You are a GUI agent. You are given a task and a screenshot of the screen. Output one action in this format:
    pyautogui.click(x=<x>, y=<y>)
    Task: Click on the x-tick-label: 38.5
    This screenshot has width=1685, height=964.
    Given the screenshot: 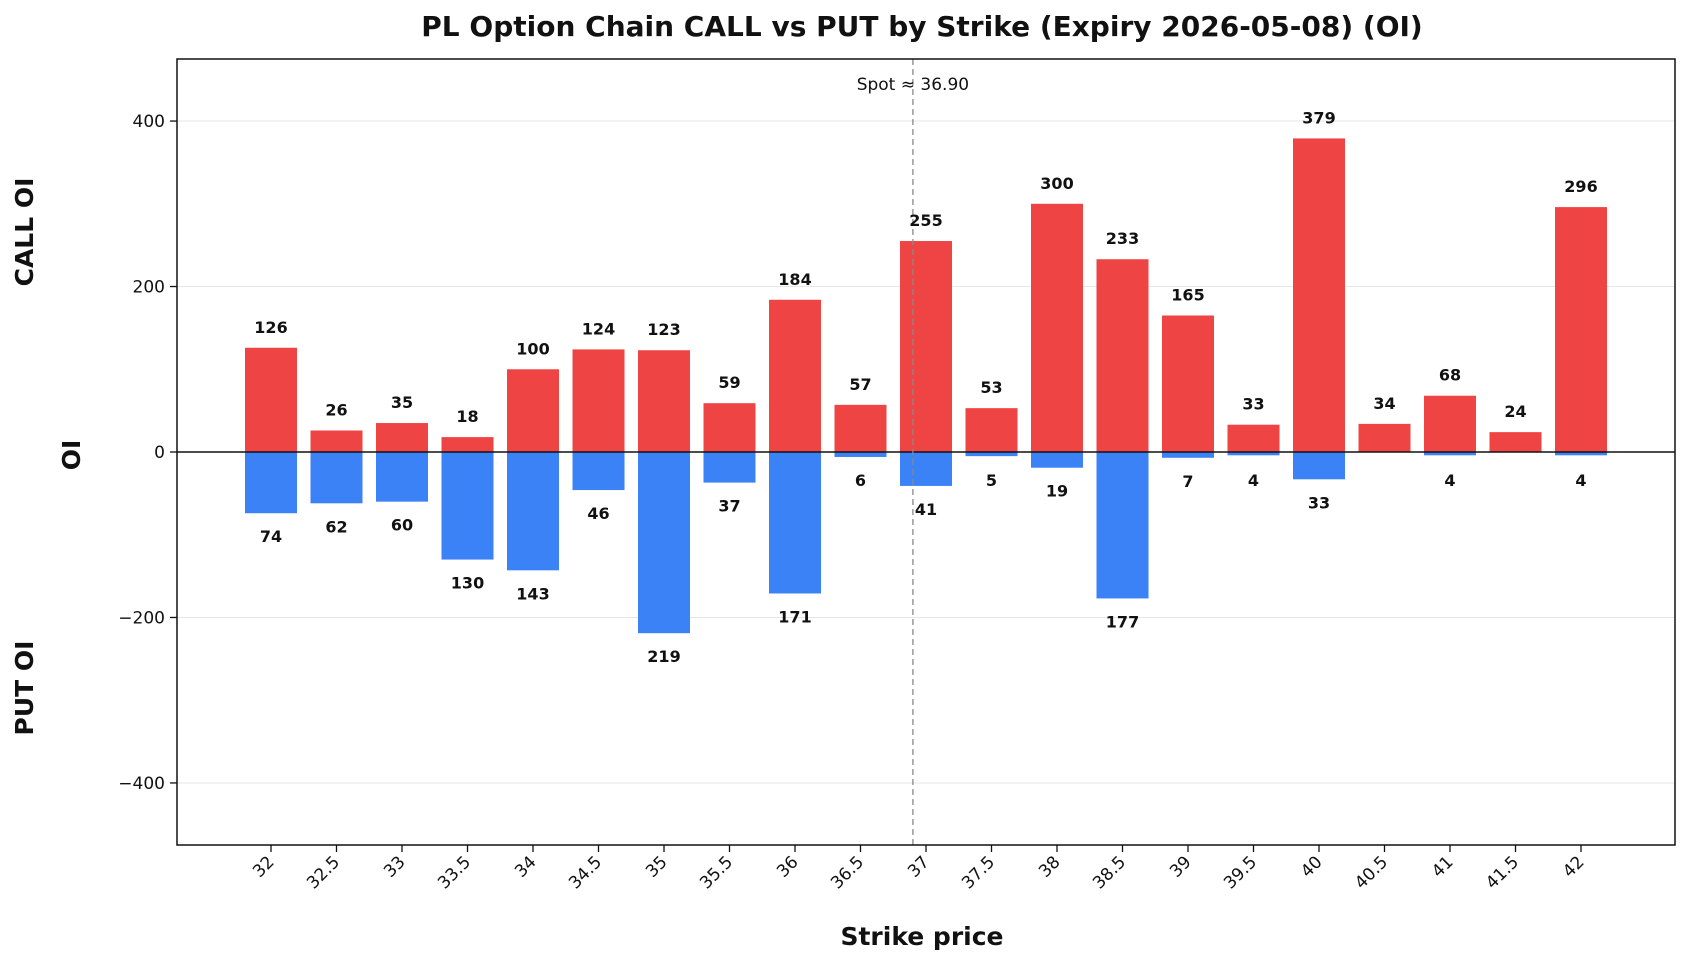 What is the action you would take?
    pyautogui.click(x=1109, y=872)
    